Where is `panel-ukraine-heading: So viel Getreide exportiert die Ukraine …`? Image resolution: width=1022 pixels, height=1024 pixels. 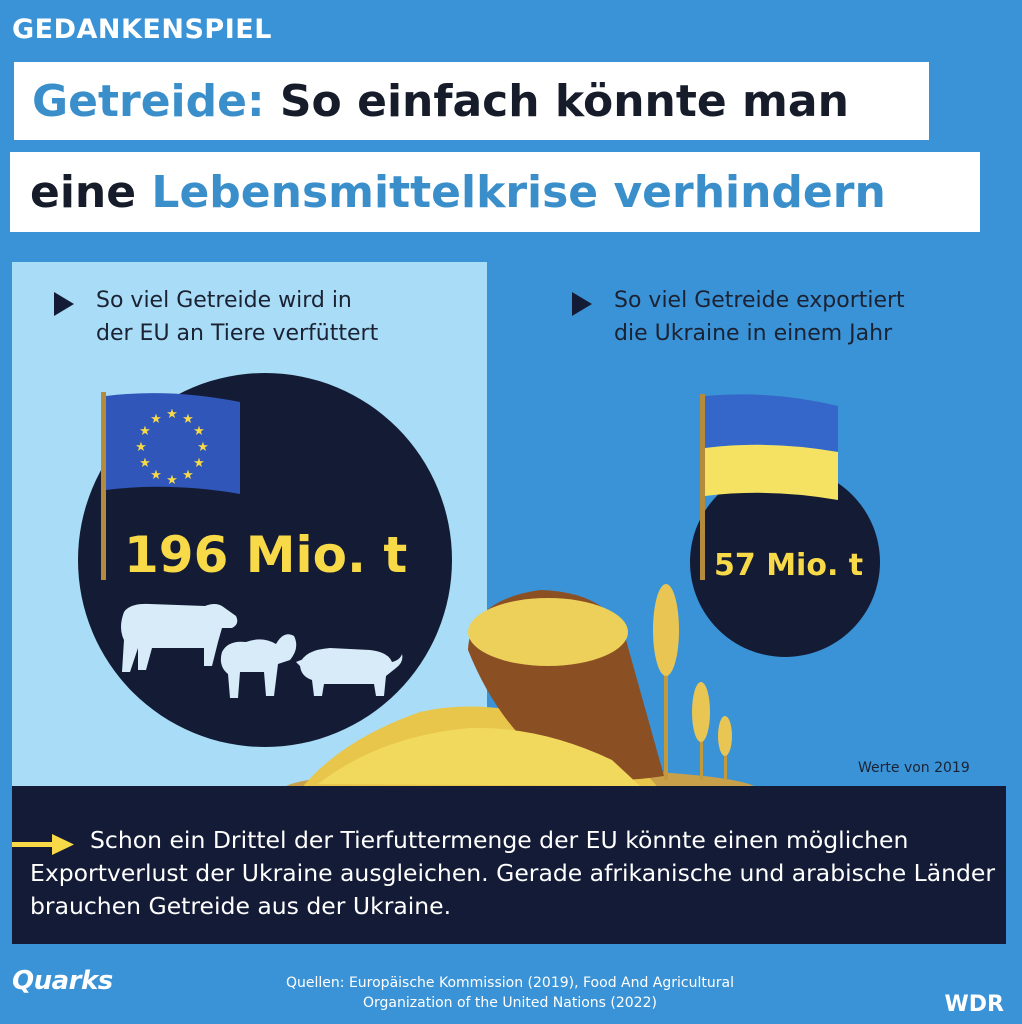 panel-ukraine-heading: So viel Getreide exportiert die Ukraine … is located at coordinates (759, 317).